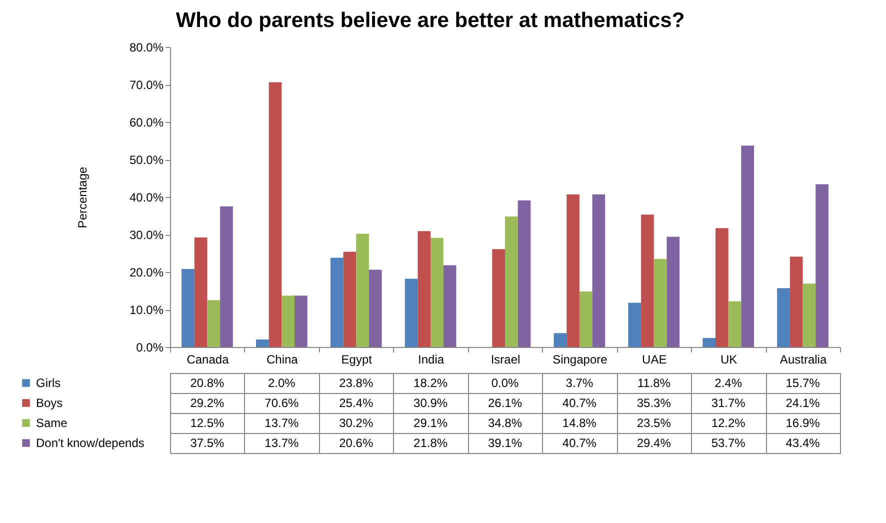 Image resolution: width=886 pixels, height=523 pixels. Describe the element at coordinates (356, 383) in the screenshot. I see `data-label: 23.8%` at that location.